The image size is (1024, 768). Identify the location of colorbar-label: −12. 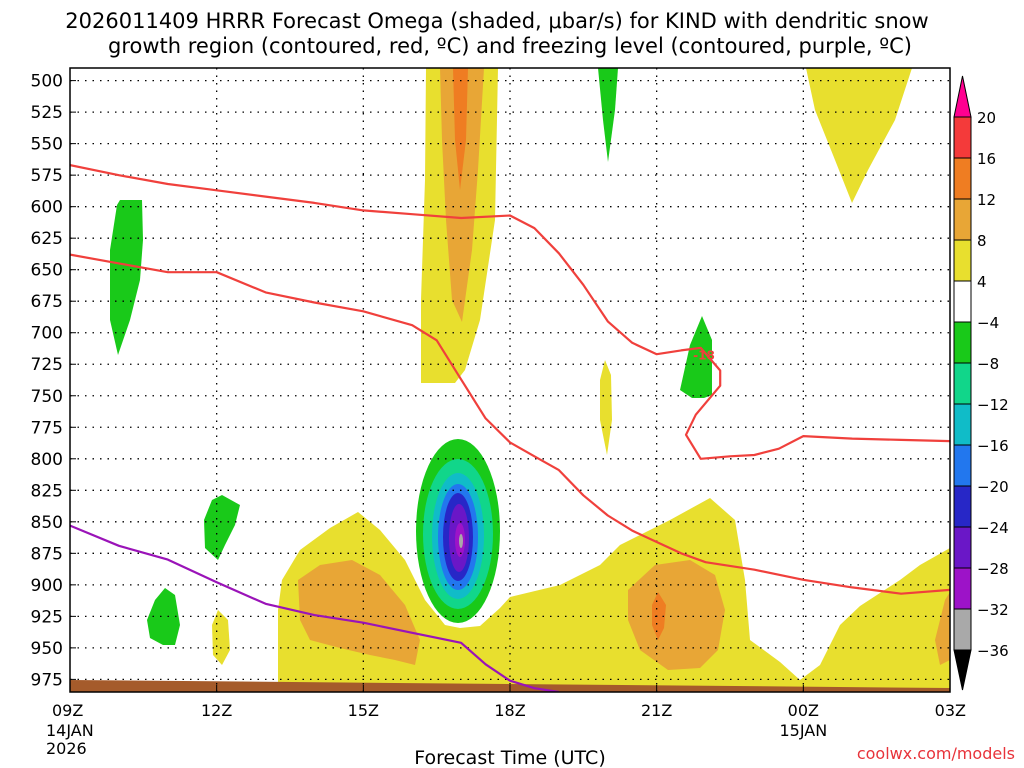
(993, 405).